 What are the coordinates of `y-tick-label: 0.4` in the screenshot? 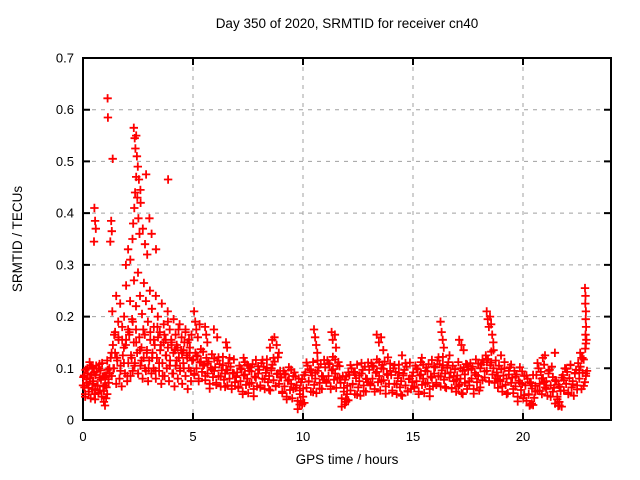 It's located at (65, 213).